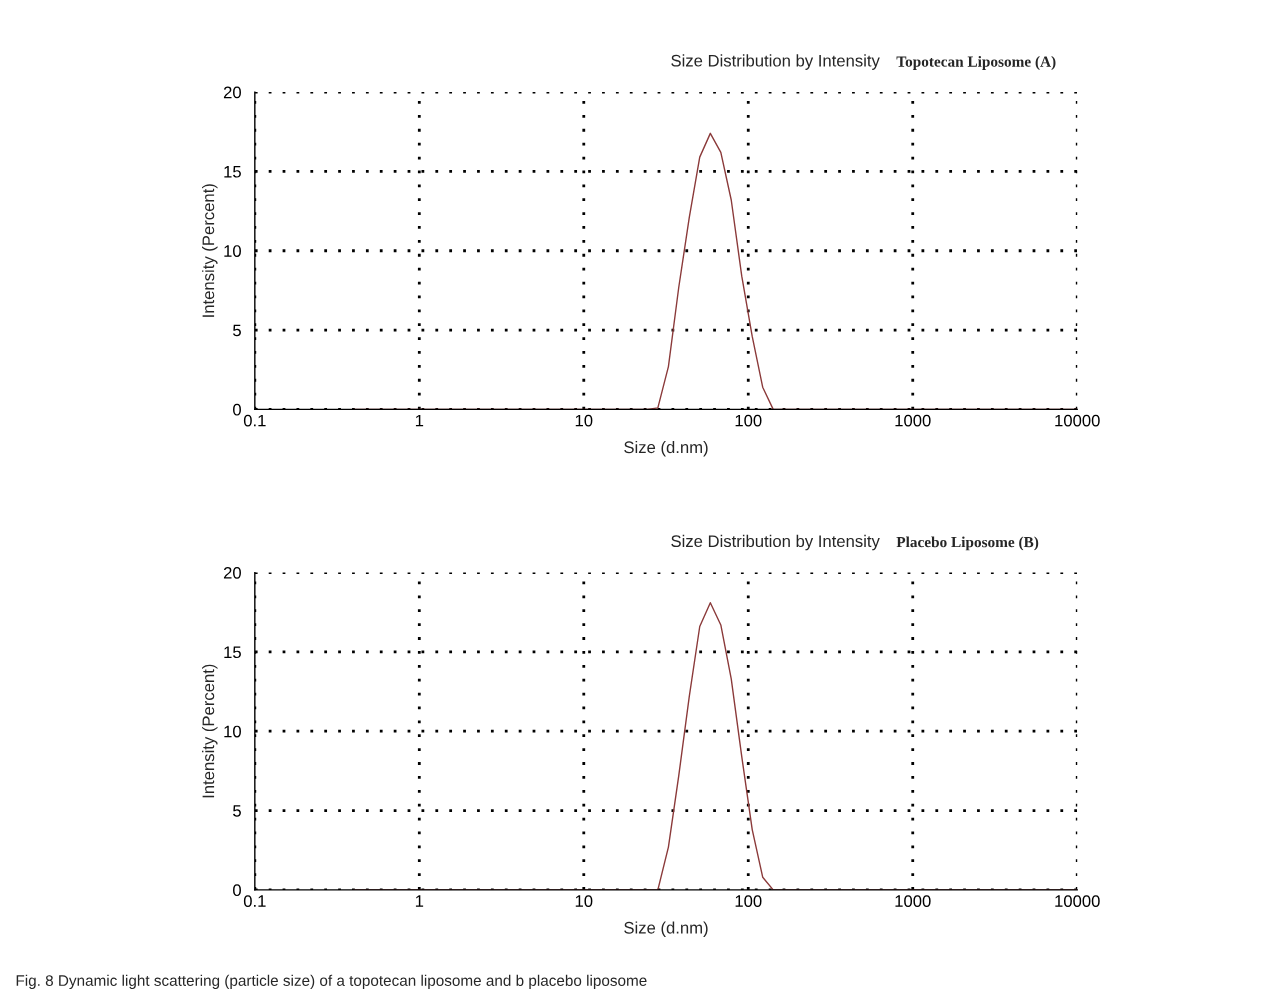 The width and height of the screenshot is (1287, 1001). What do you see at coordinates (331, 981) in the screenshot?
I see `caption: Fig. 8 Dynamic light scattering (particle size) of a topotecan liposome and b placebo liposome` at bounding box center [331, 981].